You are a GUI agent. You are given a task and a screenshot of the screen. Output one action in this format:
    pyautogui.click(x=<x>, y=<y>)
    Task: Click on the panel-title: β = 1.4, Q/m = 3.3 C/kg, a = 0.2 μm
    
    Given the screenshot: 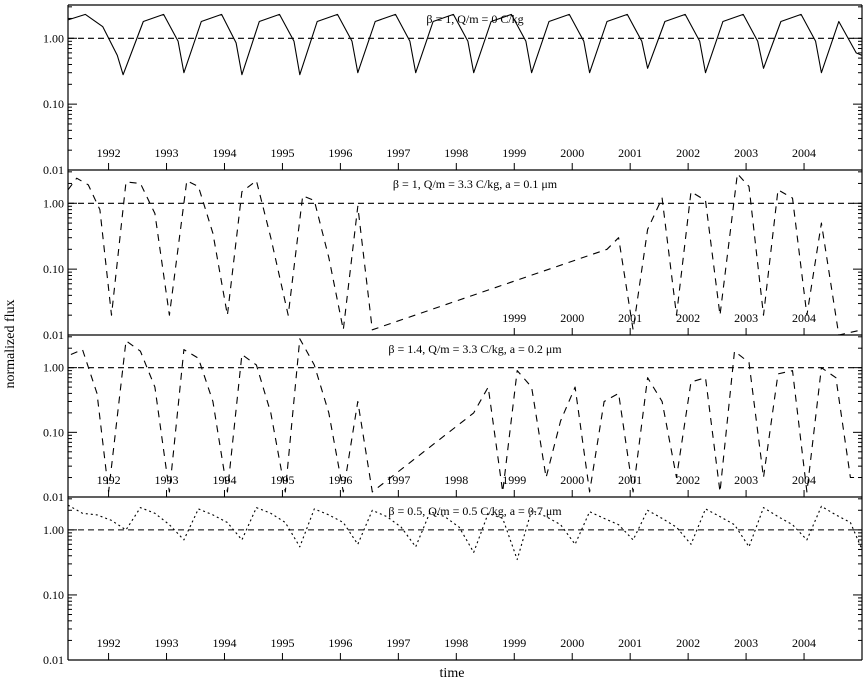 What is the action you would take?
    pyautogui.click(x=475, y=349)
    